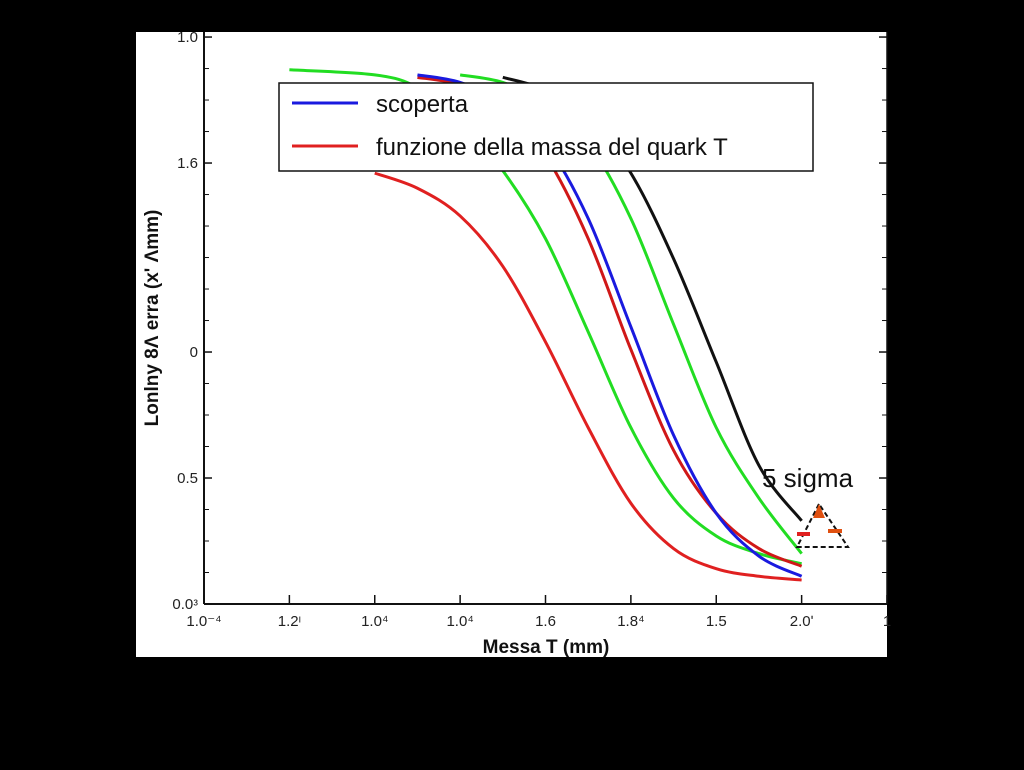 Image resolution: width=1024 pixels, height=770 pixels. I want to click on legend-label-scoperta: scoperta, so click(422, 104).